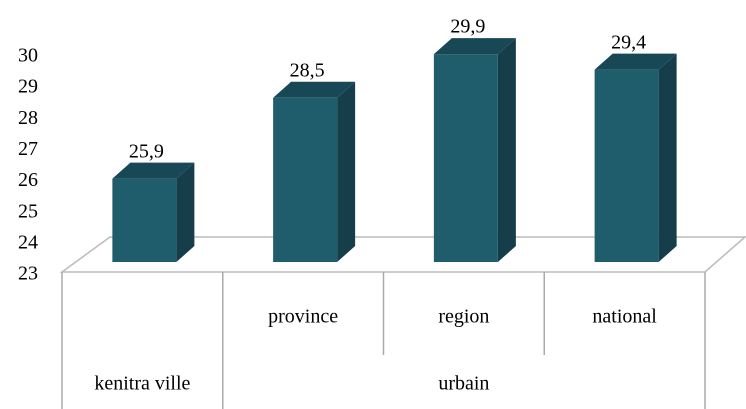  Describe the element at coordinates (624, 317) in the screenshot. I see `x-tick-label: national` at that location.